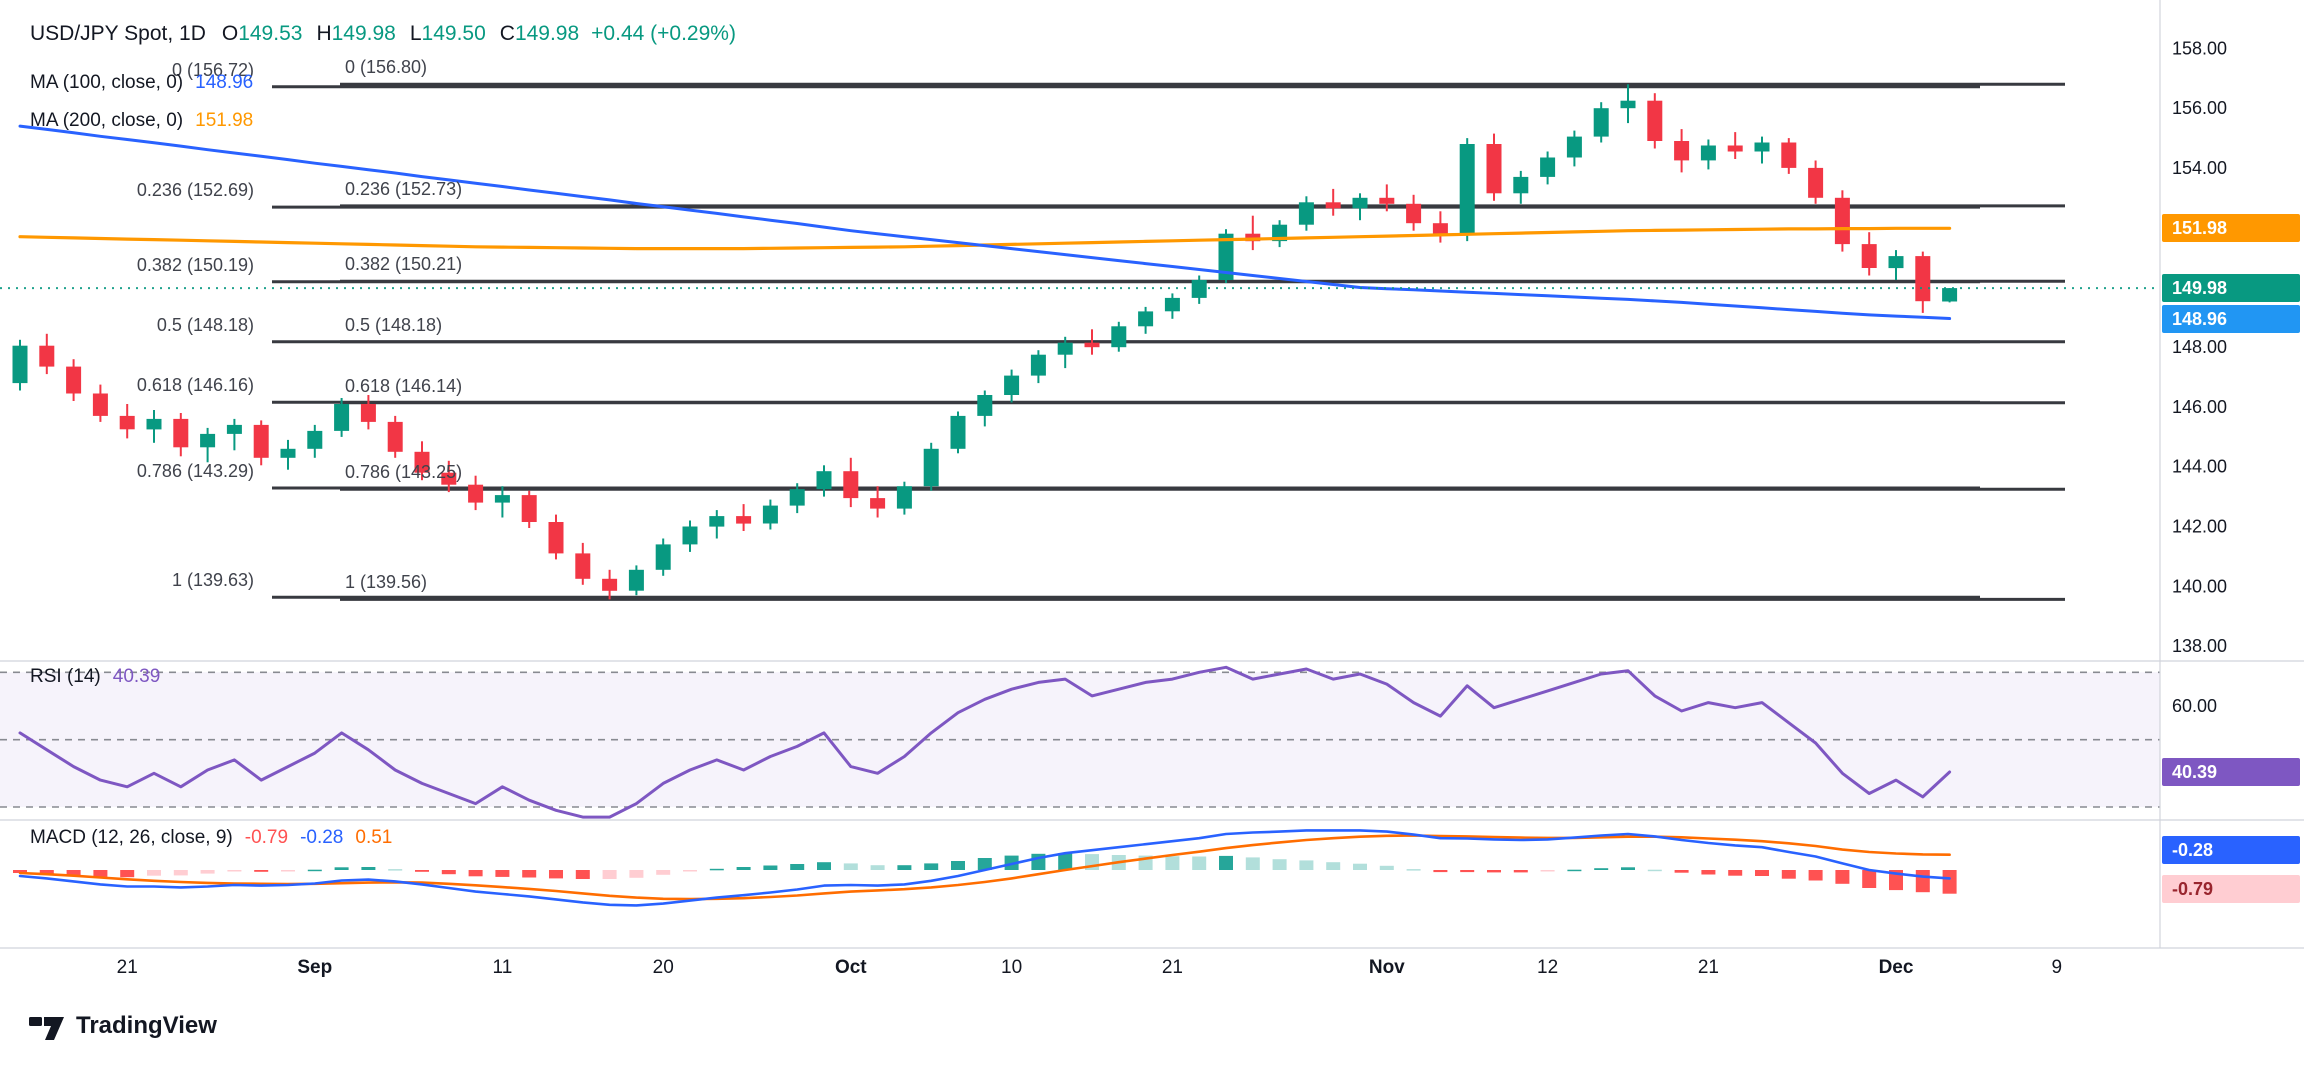 This screenshot has width=2304, height=1066. Describe the element at coordinates (107, 82) in the screenshot. I see `ma100-label: MA (100, close, 0)` at that location.